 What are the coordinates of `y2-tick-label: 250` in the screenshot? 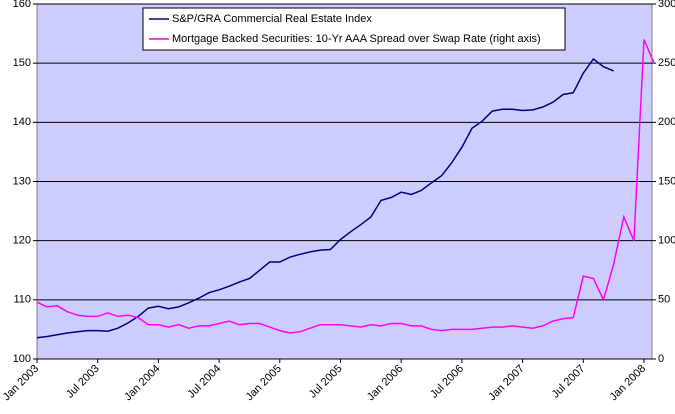 It's located at (666, 63).